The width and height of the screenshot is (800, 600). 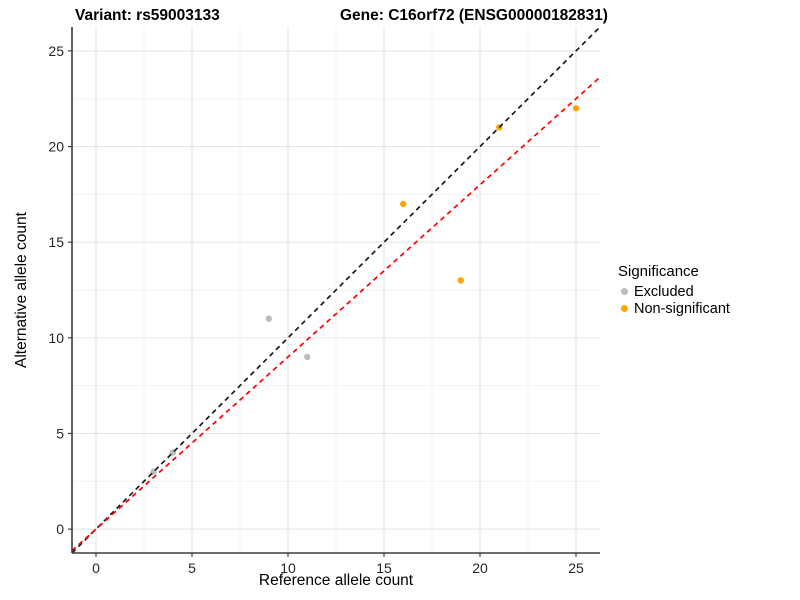 I want to click on legend-item-excluded: Excluded, so click(x=674, y=291).